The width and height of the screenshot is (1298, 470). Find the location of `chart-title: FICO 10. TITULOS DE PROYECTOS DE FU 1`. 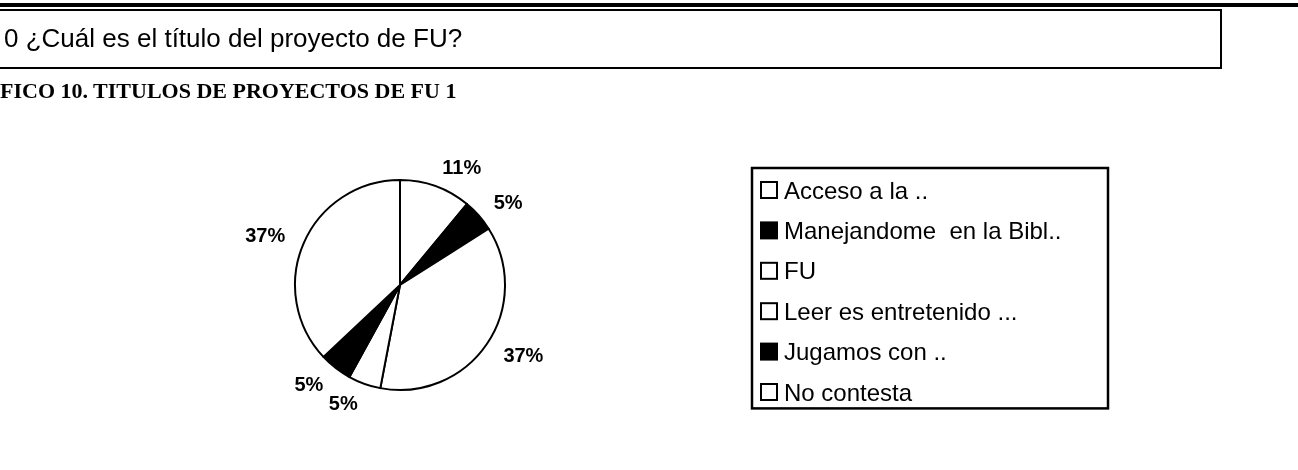

chart-title: FICO 10. TITULOS DE PROYECTOS DE FU 1 is located at coordinates (228, 90).